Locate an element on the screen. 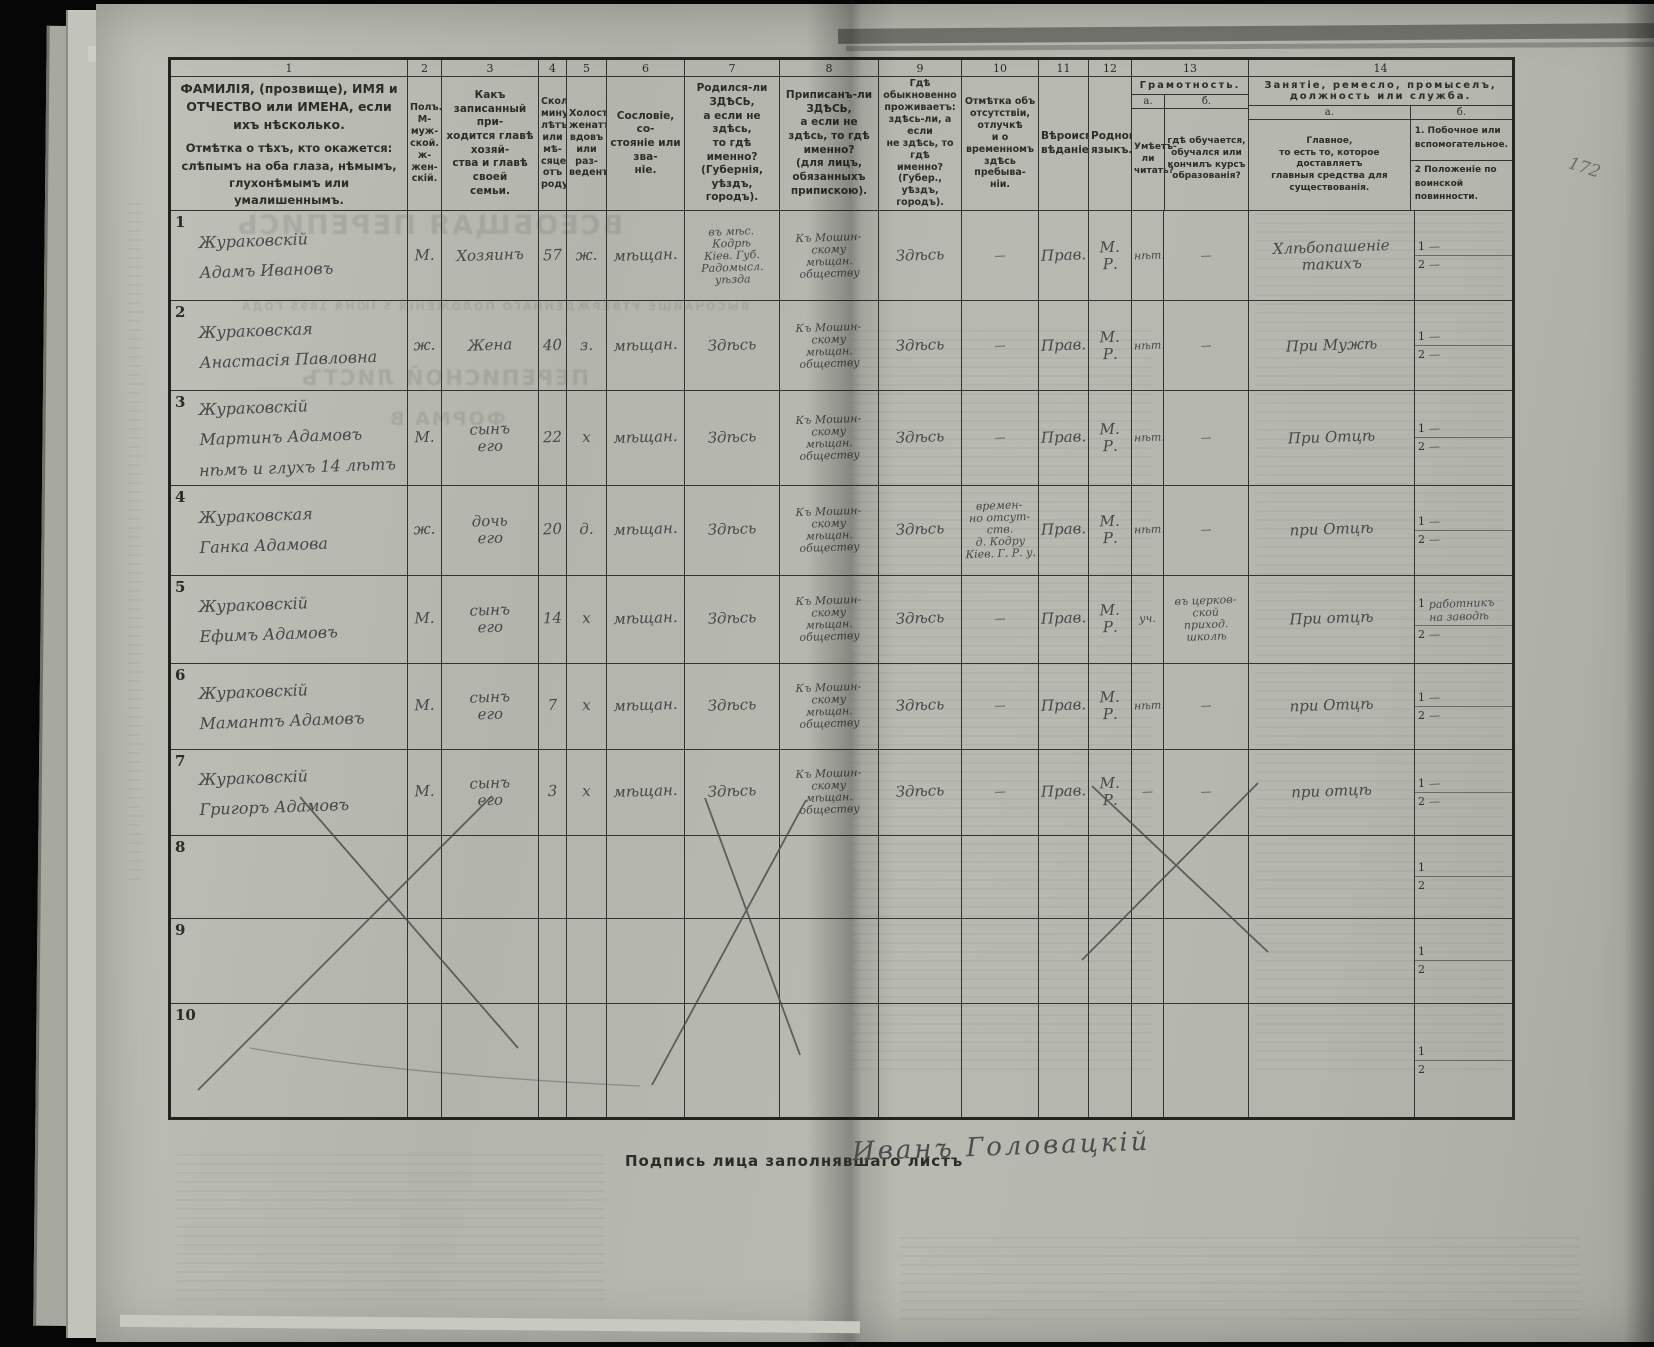  cell-occupation: Хлѣбопашеніе такихъ is located at coordinates (1331, 254).